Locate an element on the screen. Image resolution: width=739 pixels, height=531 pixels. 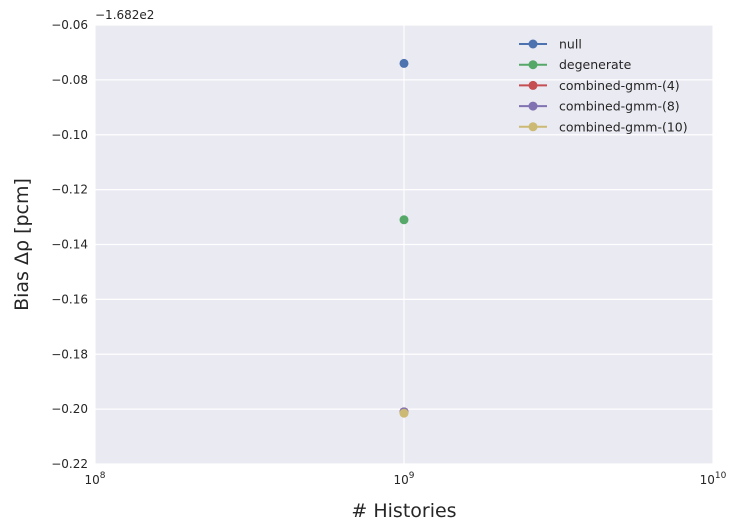
y-axis-title: Bias Δρ [pcm] is located at coordinates (22, 244).